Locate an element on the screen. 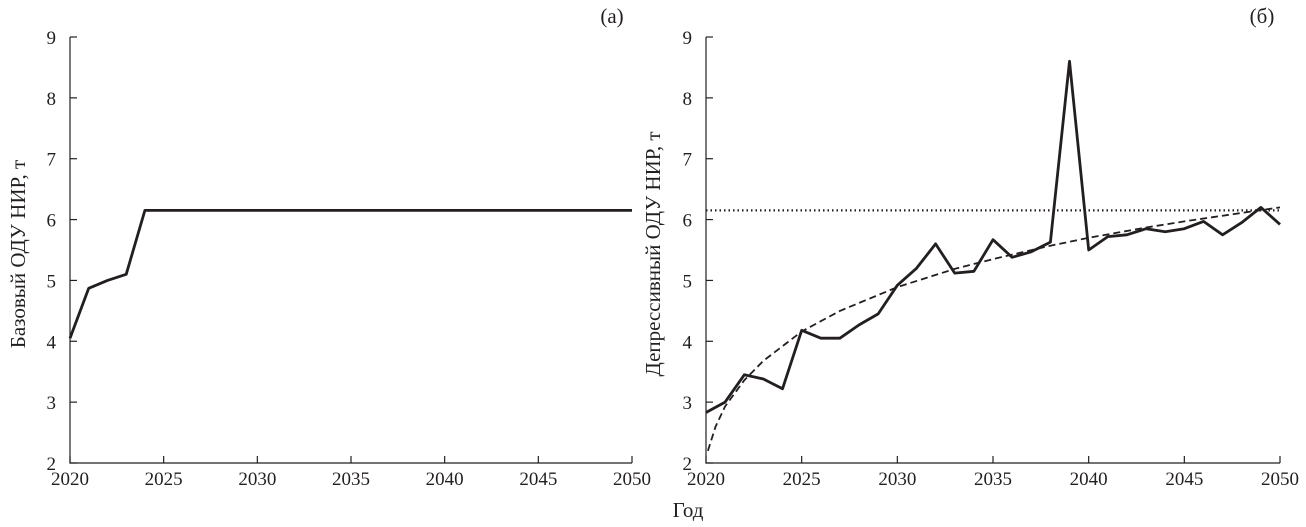  y-axis-title: Базовый ОДУ НИР, т is located at coordinates (18, 254).